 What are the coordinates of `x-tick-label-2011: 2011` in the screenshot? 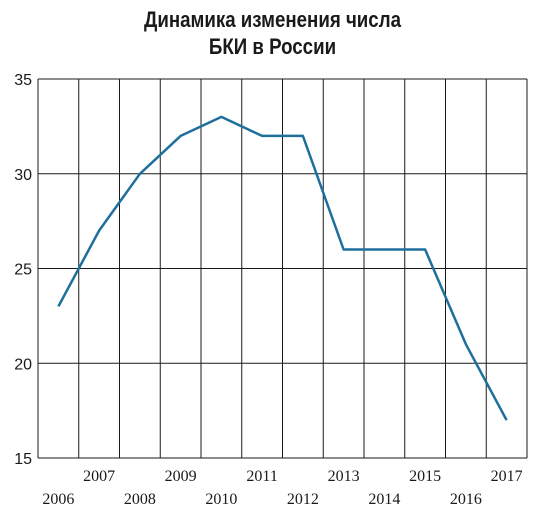 It's located at (261, 476).